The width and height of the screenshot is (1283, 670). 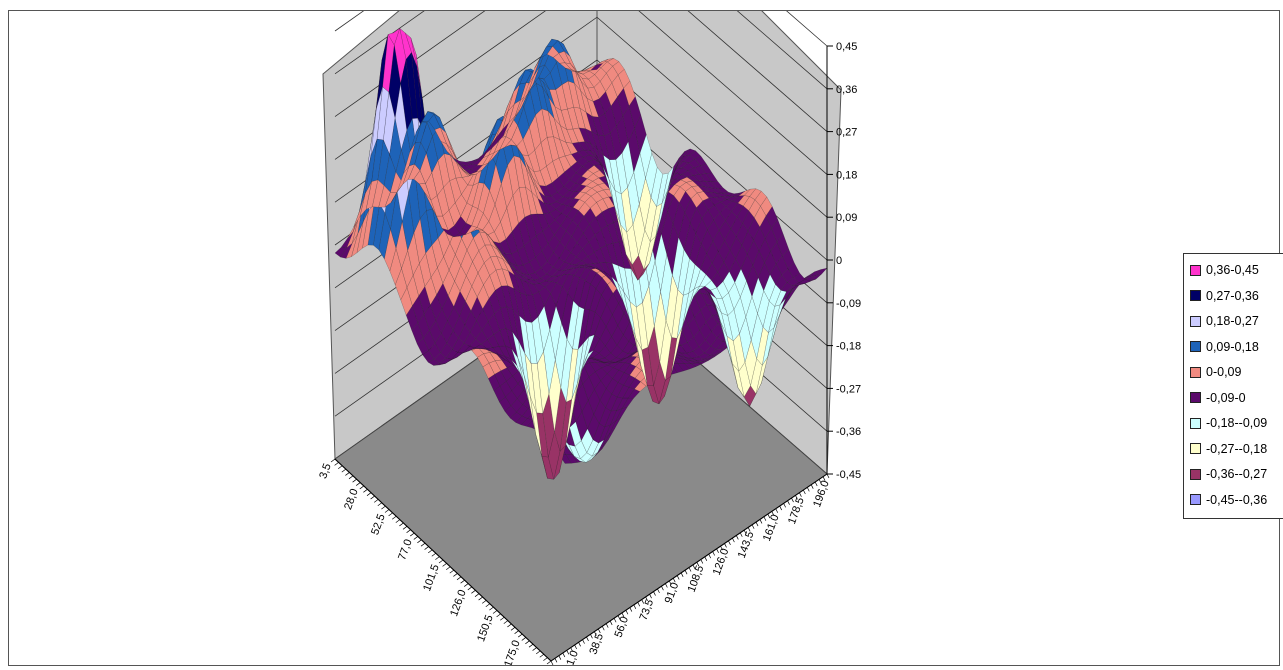 I want to click on legend-item: -0,36--0,27, so click(x=1228, y=474).